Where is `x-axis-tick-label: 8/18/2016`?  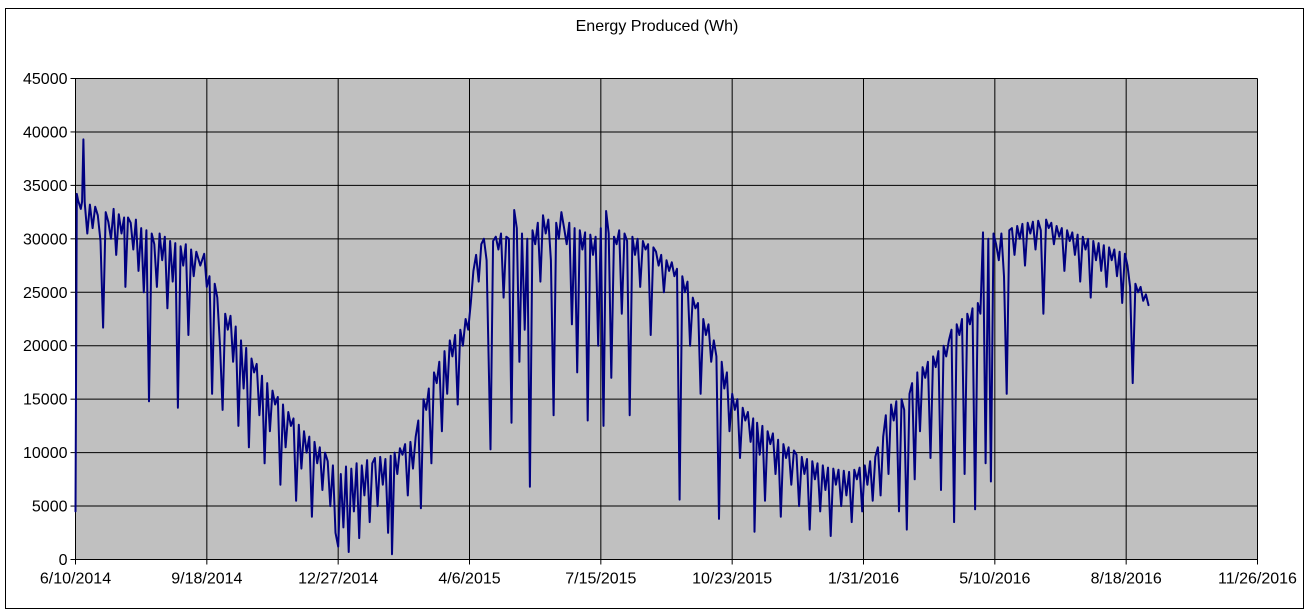 x-axis-tick-label: 8/18/2016 is located at coordinates (1126, 579).